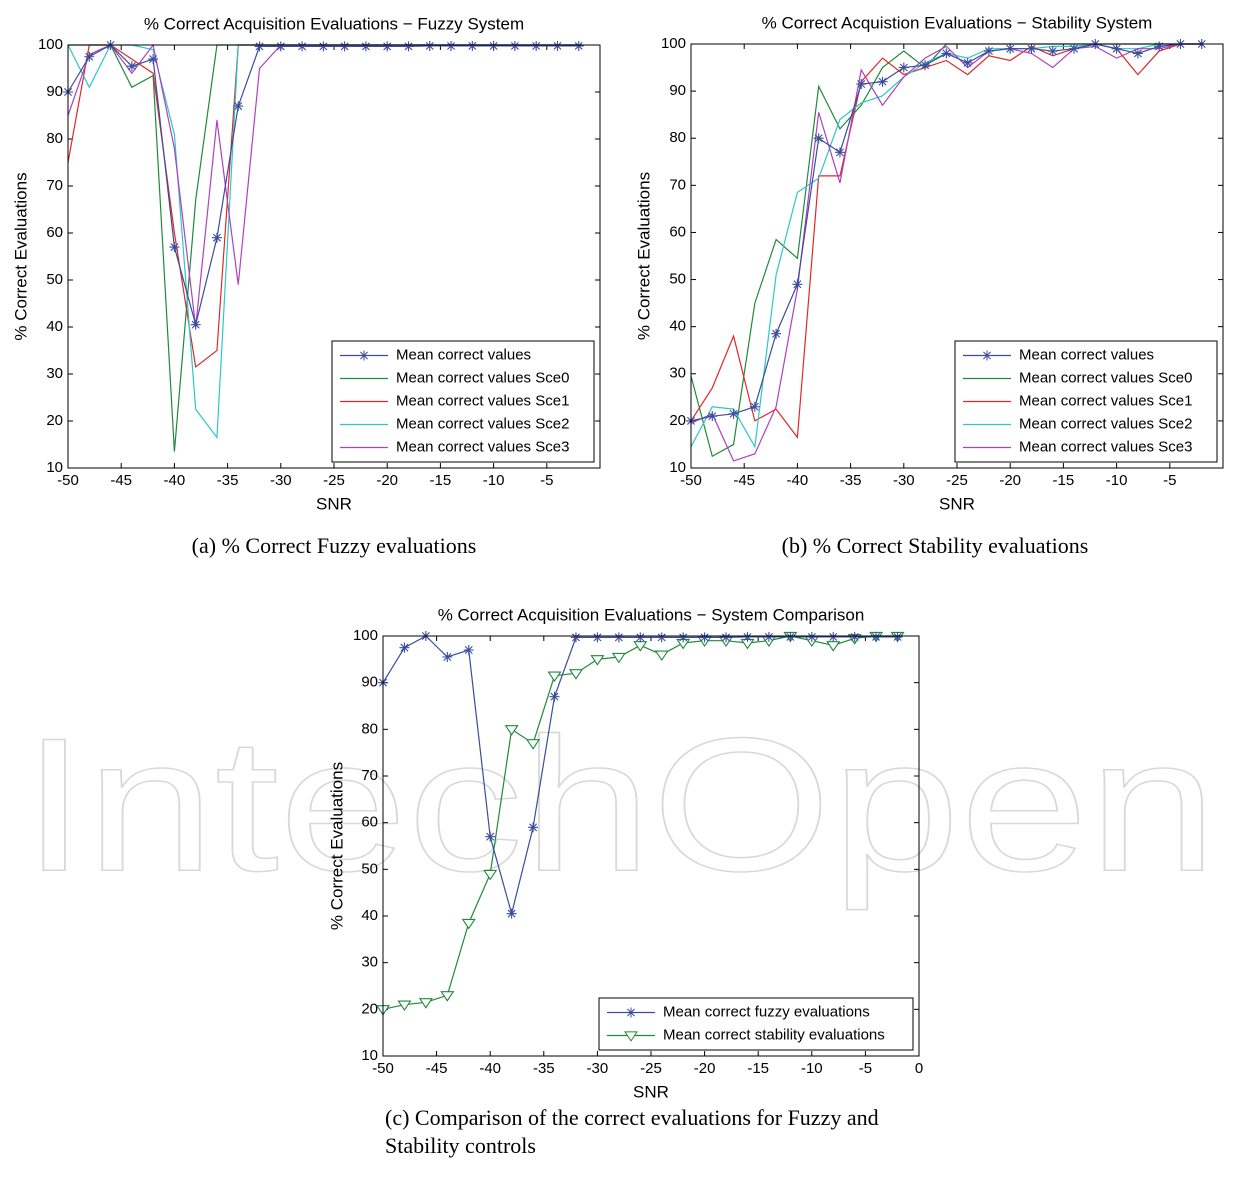  What do you see at coordinates (1169, 480) in the screenshot?
I see `x-tick-label: -5` at bounding box center [1169, 480].